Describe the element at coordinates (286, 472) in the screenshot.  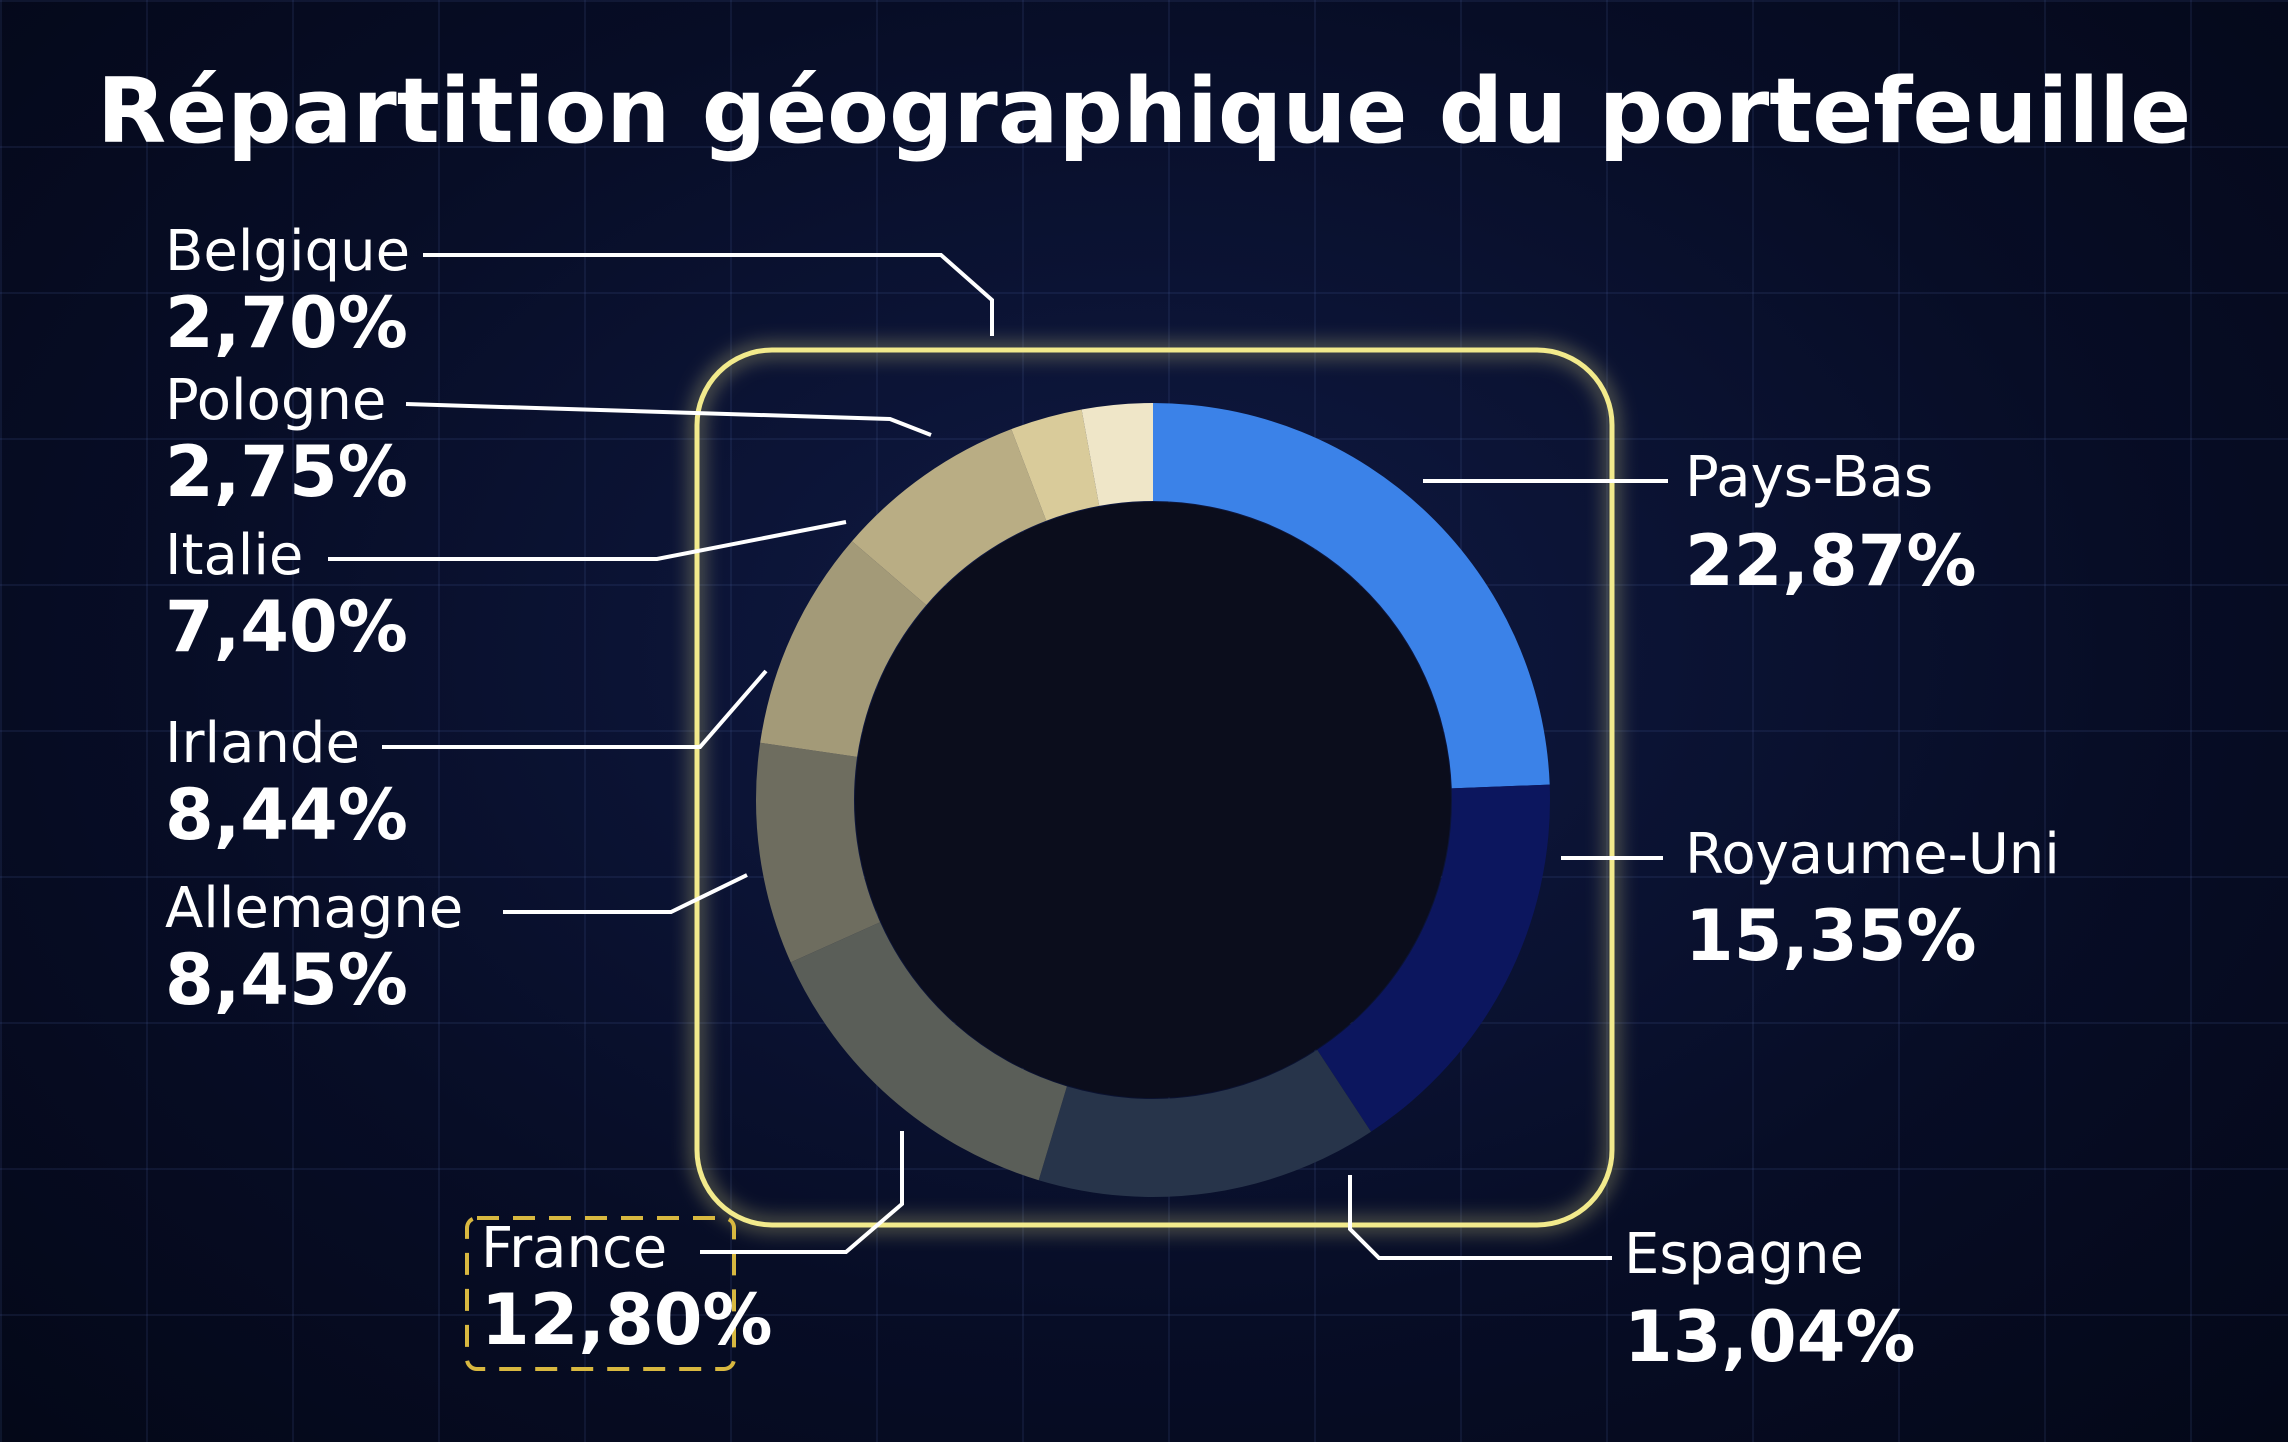
I see `data-label: 2,75%` at that location.